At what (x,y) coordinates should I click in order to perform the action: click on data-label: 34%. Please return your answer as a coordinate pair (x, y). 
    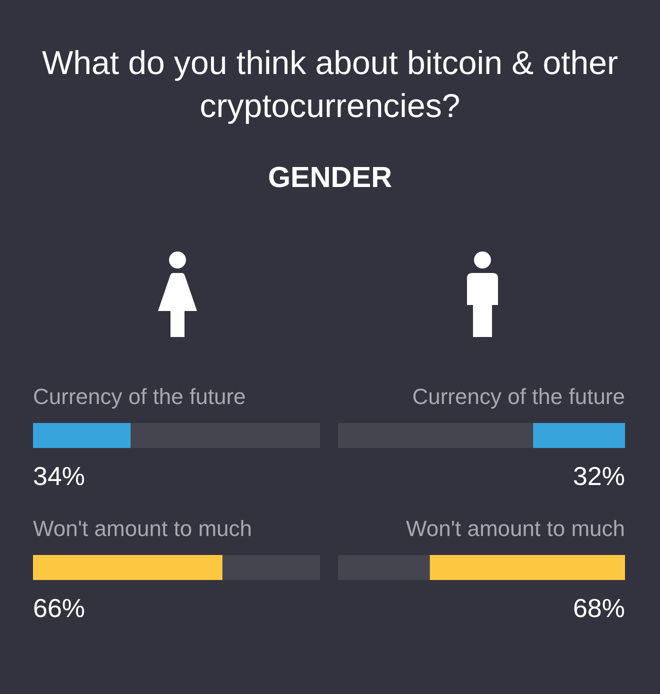
    Looking at the image, I should click on (59, 476).